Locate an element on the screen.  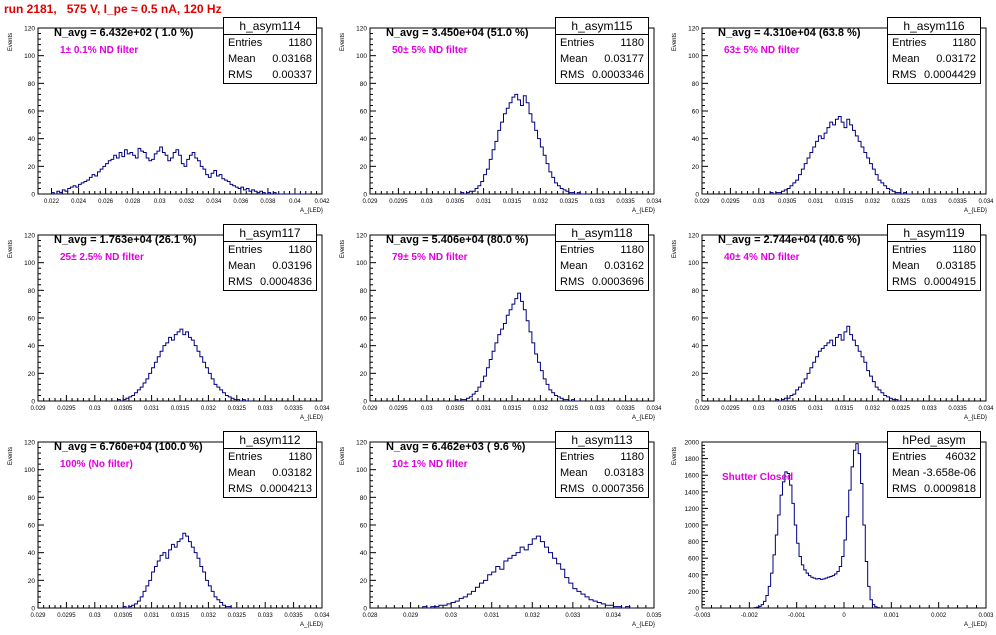
stats-value: 0.03196 is located at coordinates (292, 266).